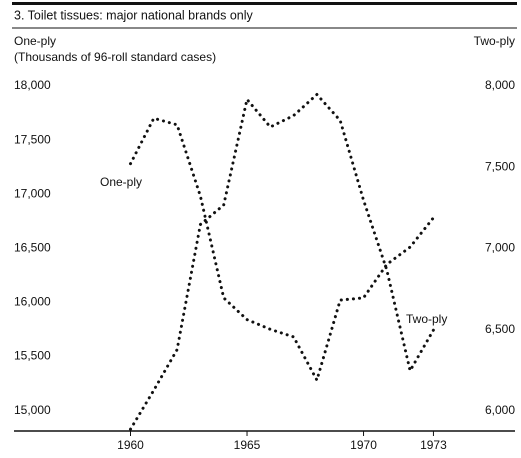 This screenshot has height=458, width=521. What do you see at coordinates (115, 57) in the screenshot?
I see `y-axis-sublabel: (Thousands of 96-roll standard cases)` at bounding box center [115, 57].